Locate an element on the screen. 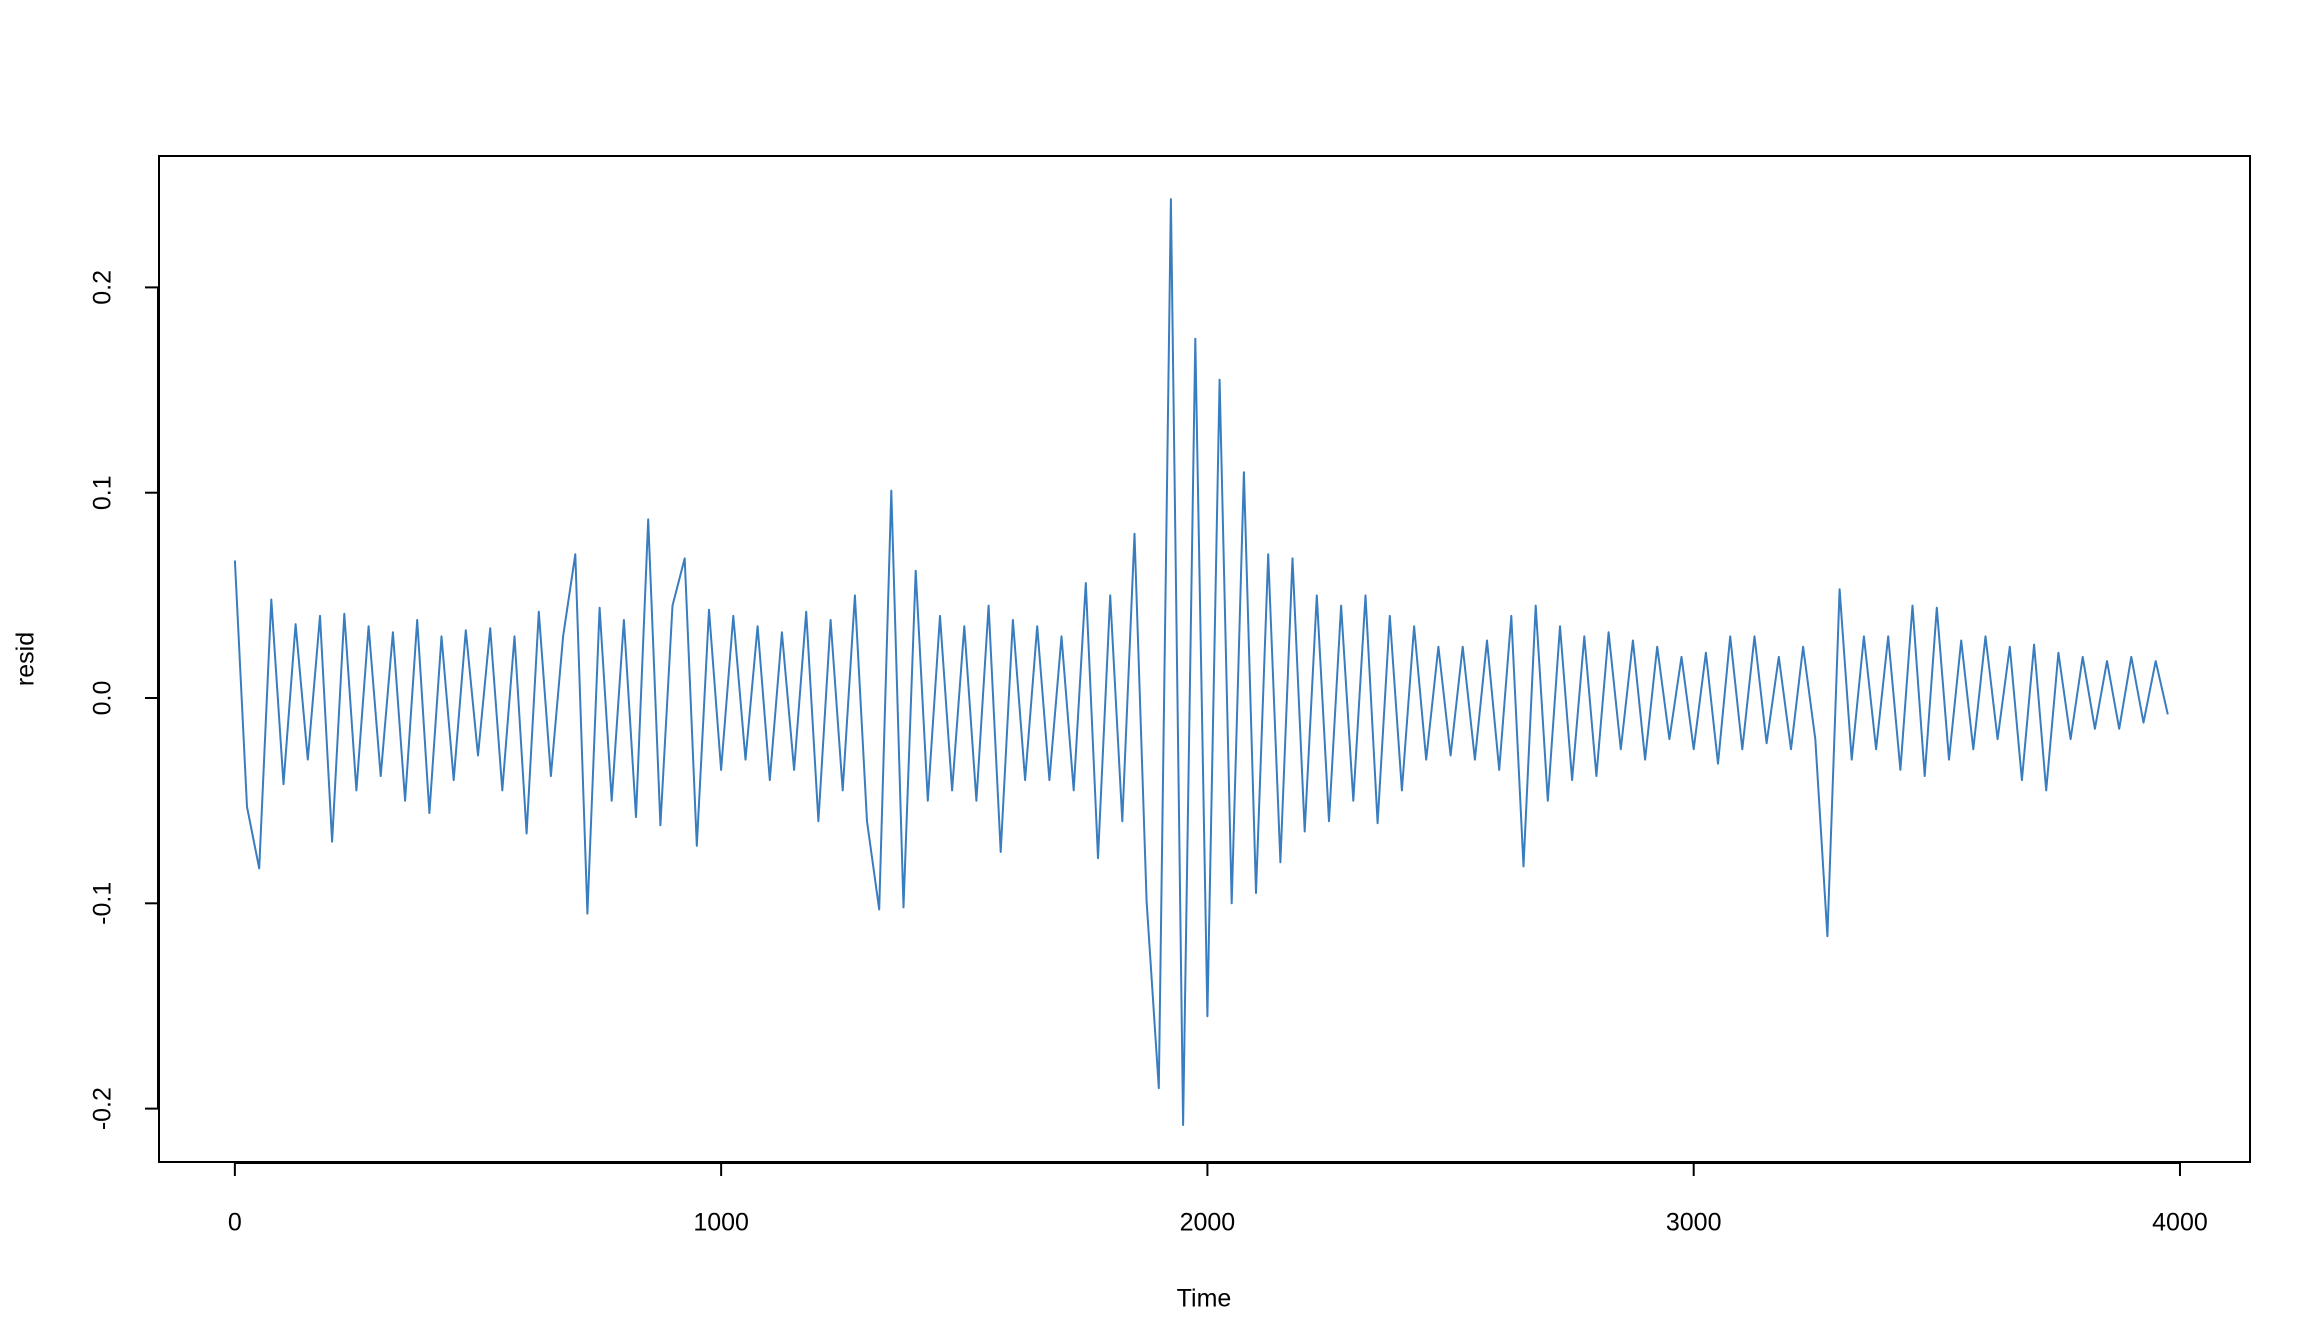 The width and height of the screenshot is (2304, 1344). x-tick-label: 4000 is located at coordinates (2180, 1223).